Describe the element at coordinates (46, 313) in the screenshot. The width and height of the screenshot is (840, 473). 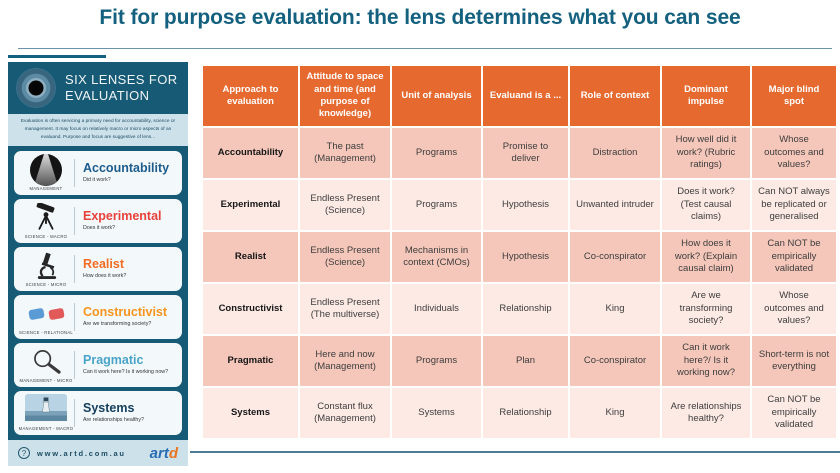
I see `3d-glasses-icon` at that location.